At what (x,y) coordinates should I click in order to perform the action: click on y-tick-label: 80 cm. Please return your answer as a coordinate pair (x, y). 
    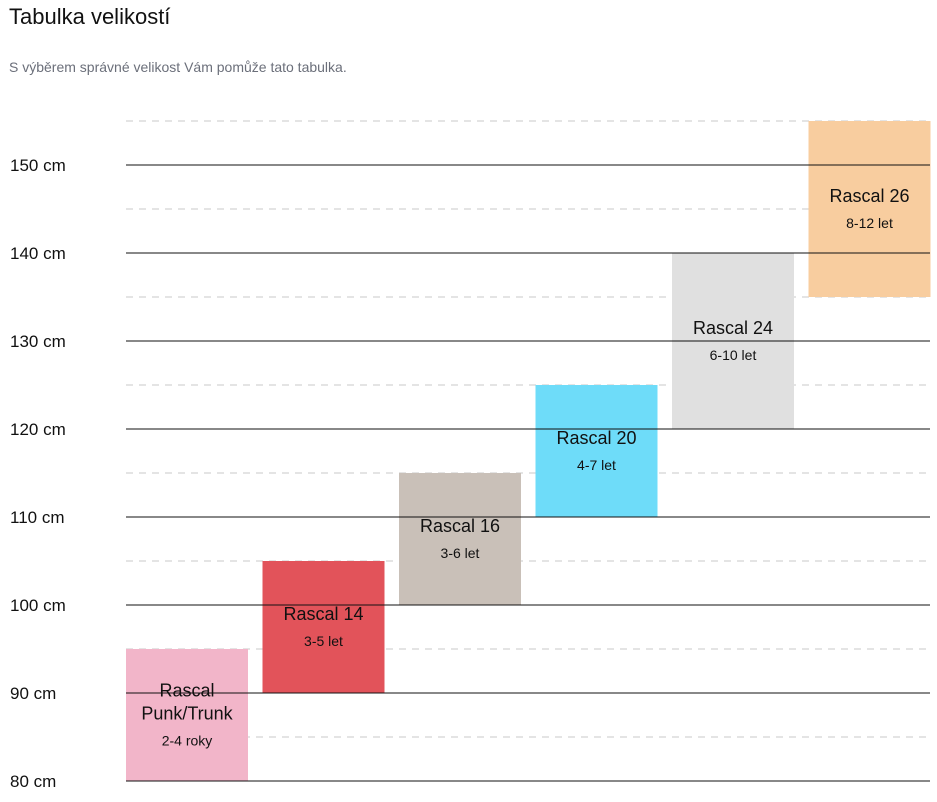
    Looking at the image, I should click on (33, 781).